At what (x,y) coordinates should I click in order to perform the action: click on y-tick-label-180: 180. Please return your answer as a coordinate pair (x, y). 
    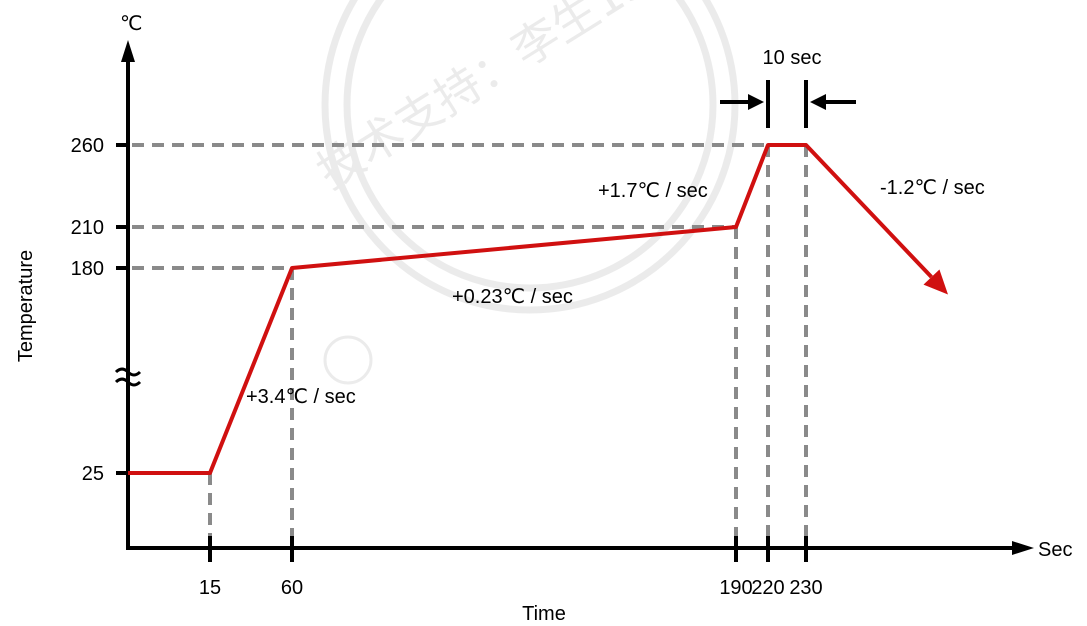
    Looking at the image, I should click on (87, 269).